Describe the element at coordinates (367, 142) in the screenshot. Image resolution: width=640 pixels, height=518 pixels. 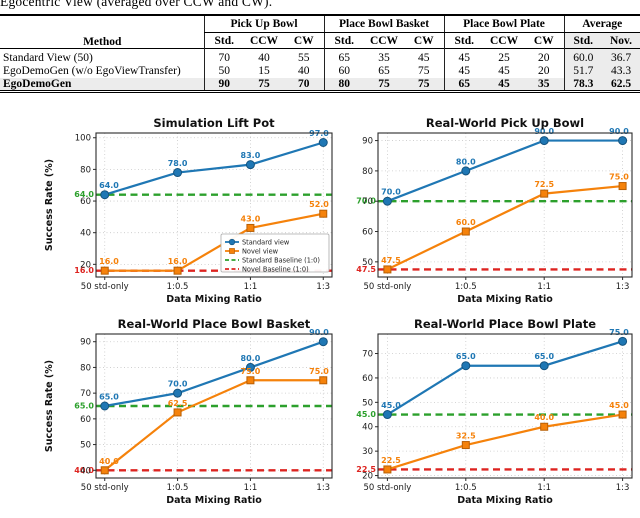
I see `y-tick-label: 90` at that location.